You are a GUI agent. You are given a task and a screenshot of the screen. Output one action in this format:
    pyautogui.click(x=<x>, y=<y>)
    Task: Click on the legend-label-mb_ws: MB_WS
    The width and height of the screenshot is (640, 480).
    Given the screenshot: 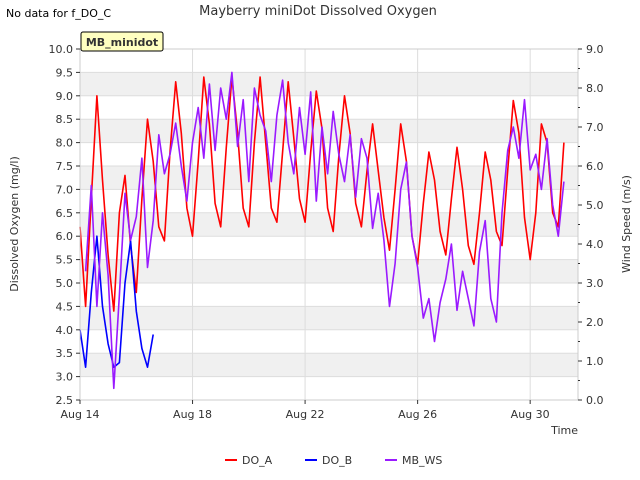 What is the action you would take?
    pyautogui.click(x=422, y=460)
    